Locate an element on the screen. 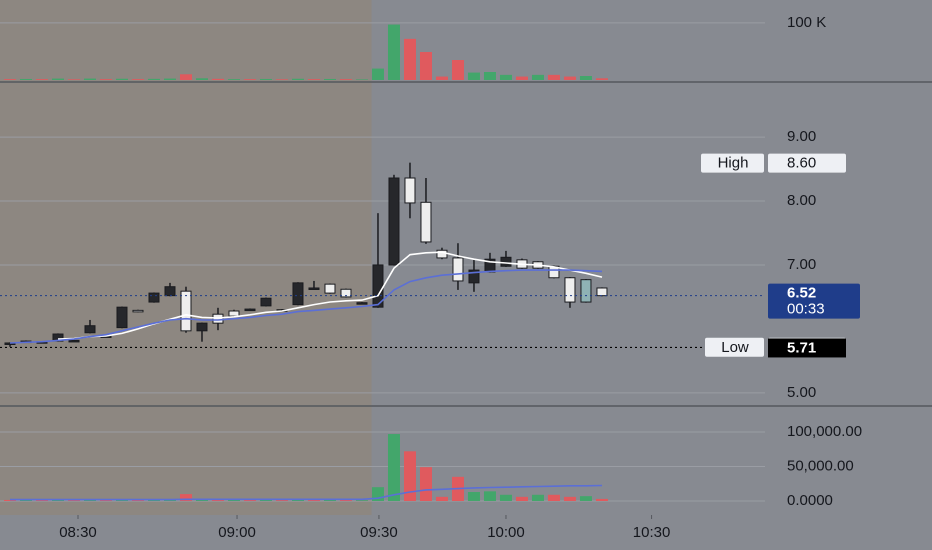 The width and height of the screenshot is (932, 550). x-tick-label: 10:00 is located at coordinates (506, 532).